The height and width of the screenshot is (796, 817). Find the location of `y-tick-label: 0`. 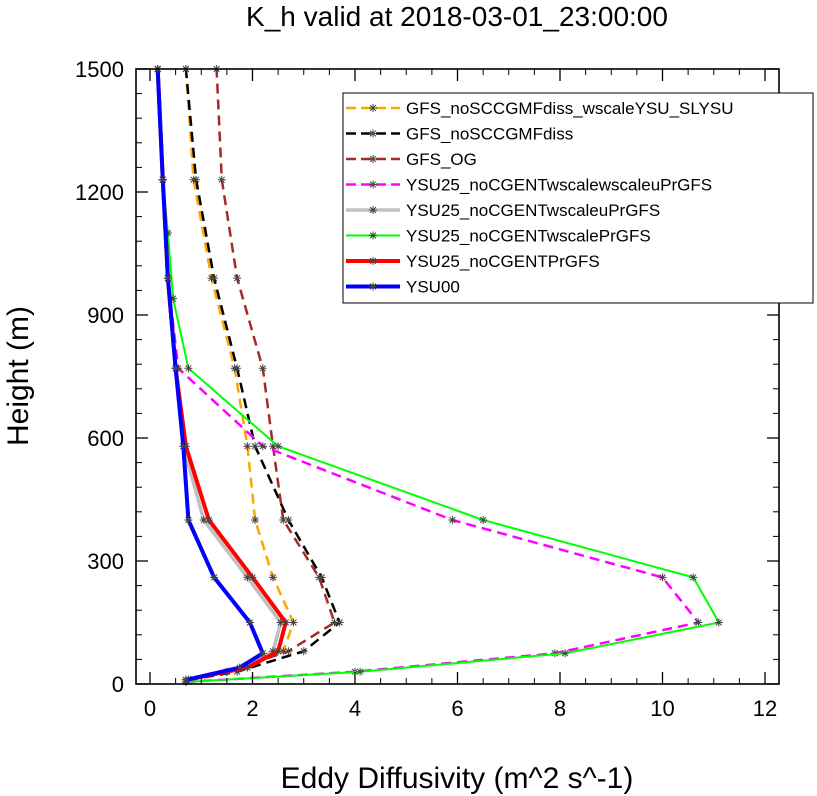

y-tick-label: 0 is located at coordinates (118, 684).